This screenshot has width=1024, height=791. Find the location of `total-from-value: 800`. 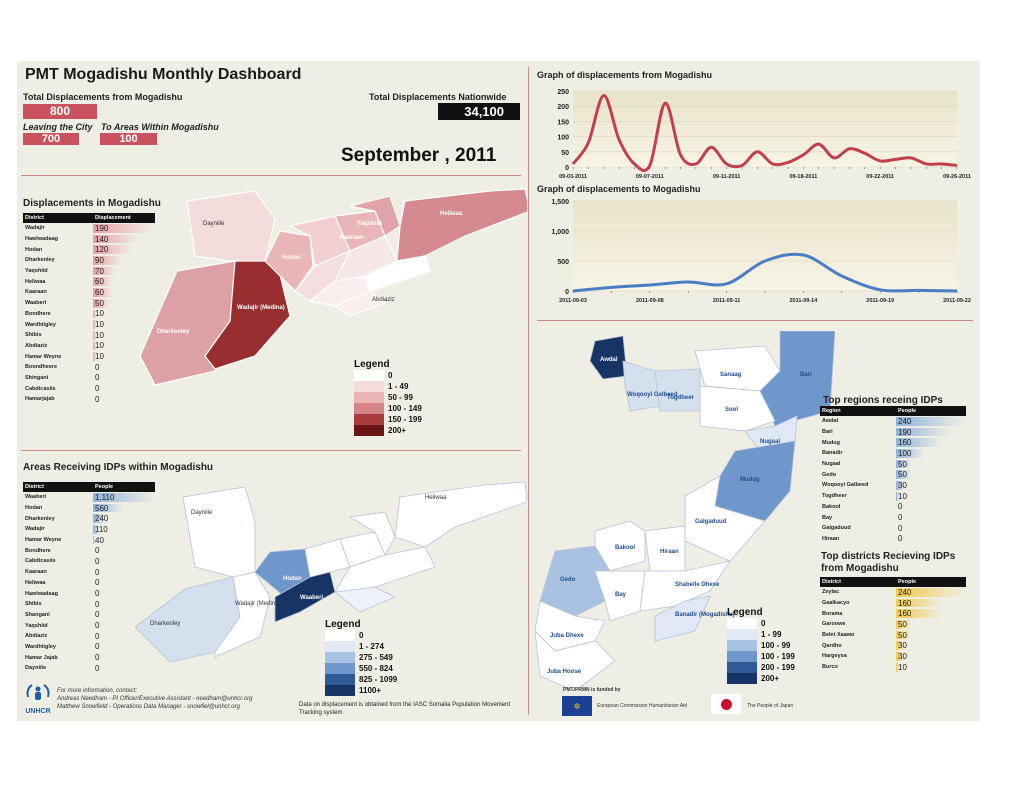

total-from-value: 800 is located at coordinates (60, 111).